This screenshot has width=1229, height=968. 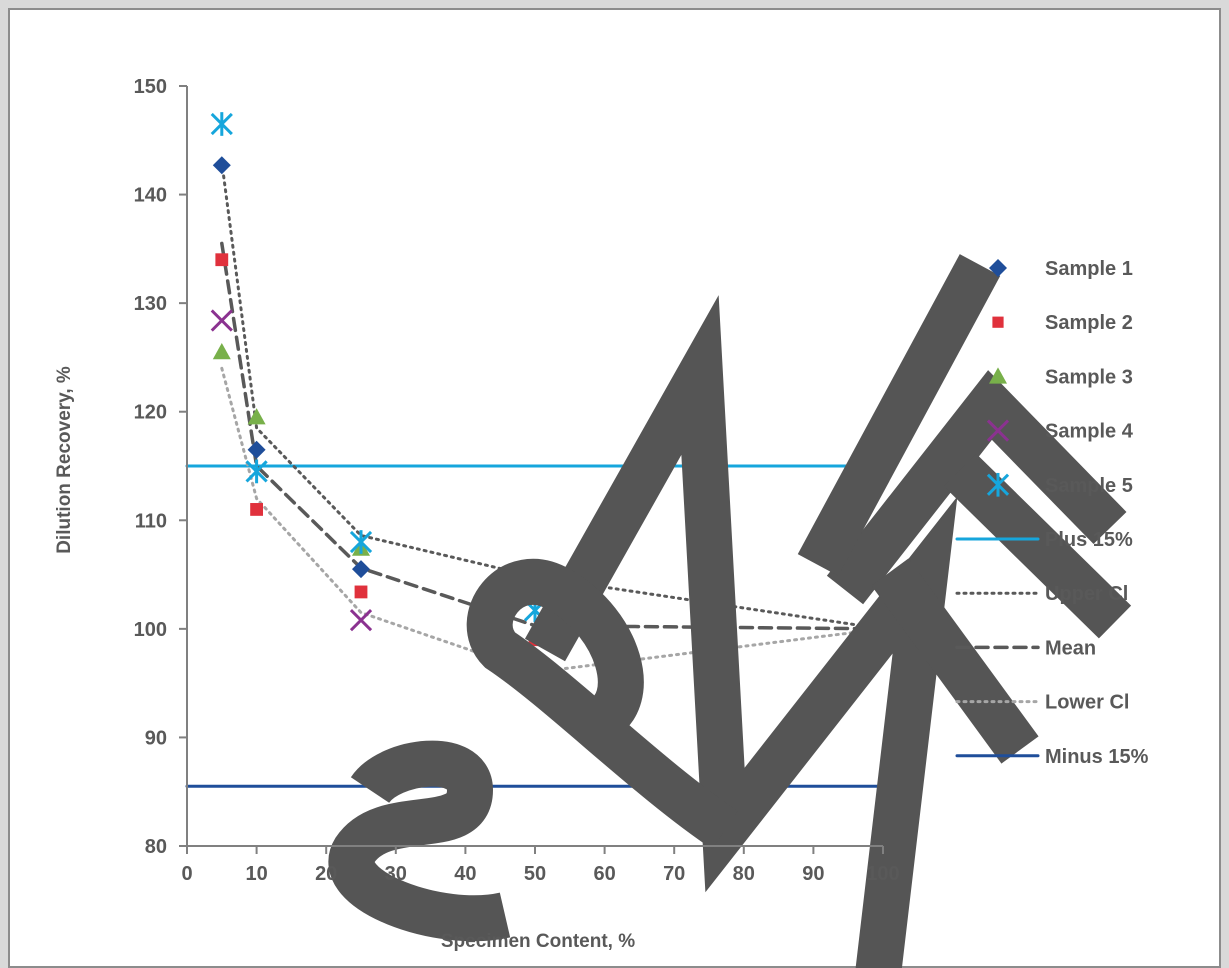 I want to click on x-tick-label: 50, so click(x=535, y=874).